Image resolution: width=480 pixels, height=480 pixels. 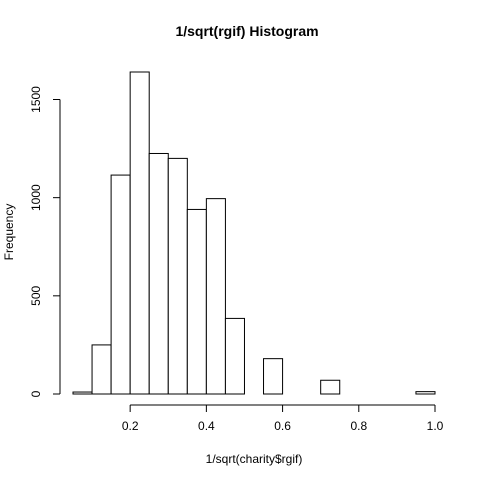 What do you see at coordinates (282, 426) in the screenshot?
I see `x-tick-label-2: 0.6` at bounding box center [282, 426].